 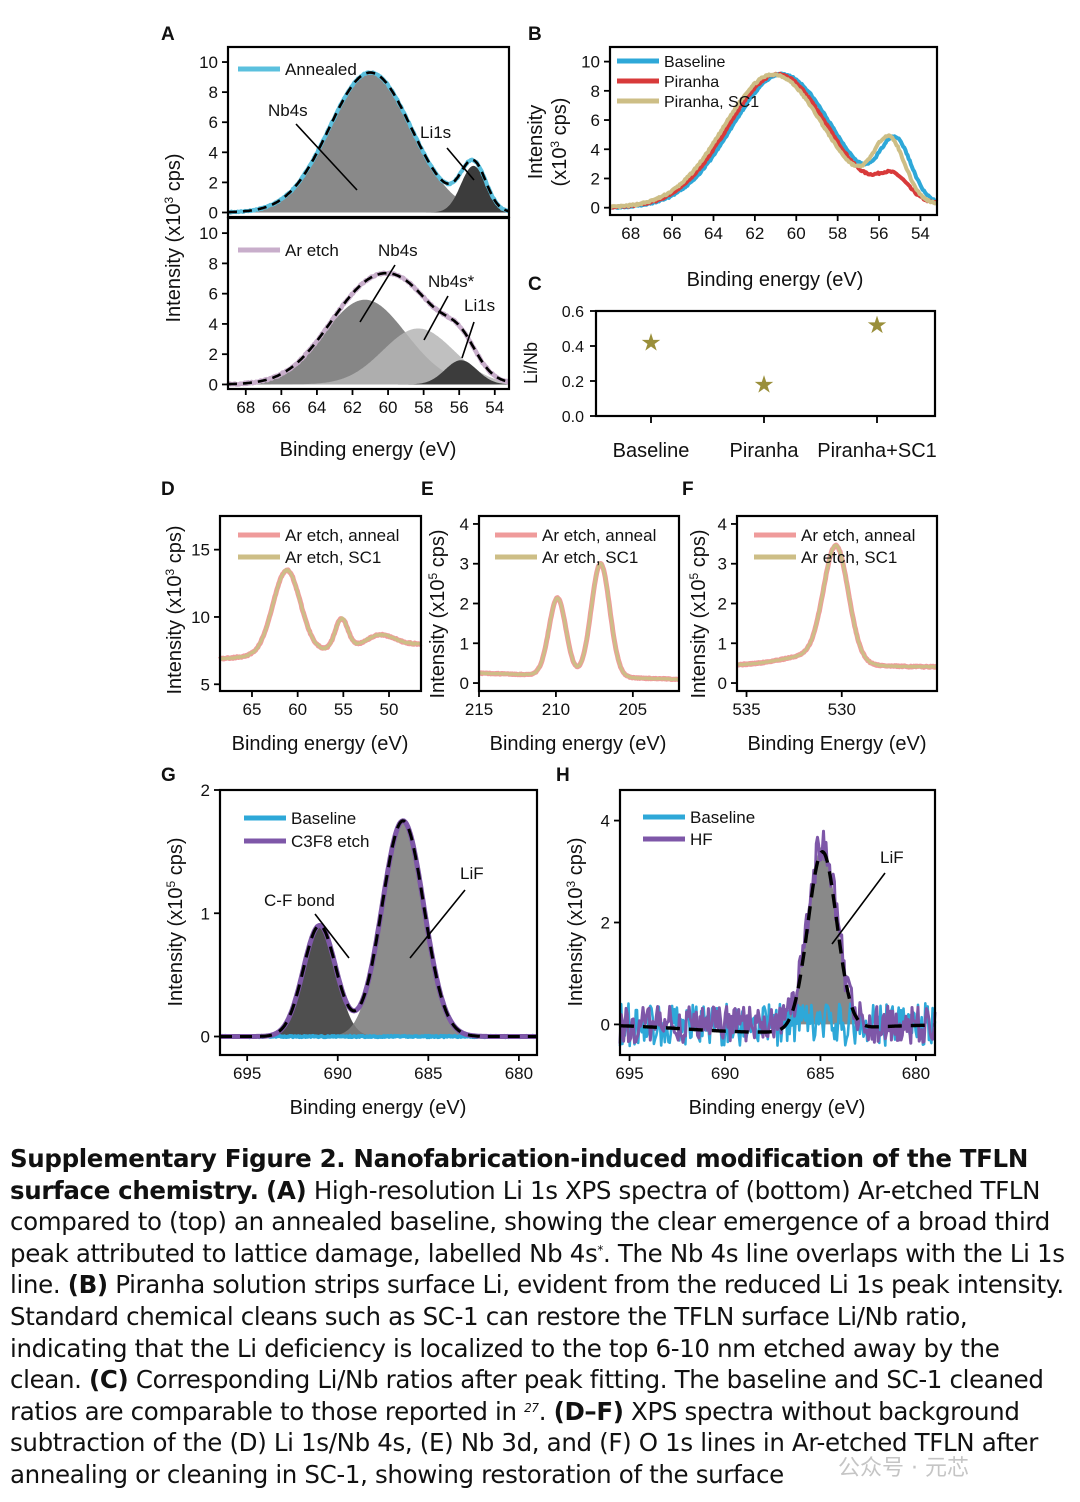 I want to click on x-tick-label: 680, so click(x=916, y=1073).